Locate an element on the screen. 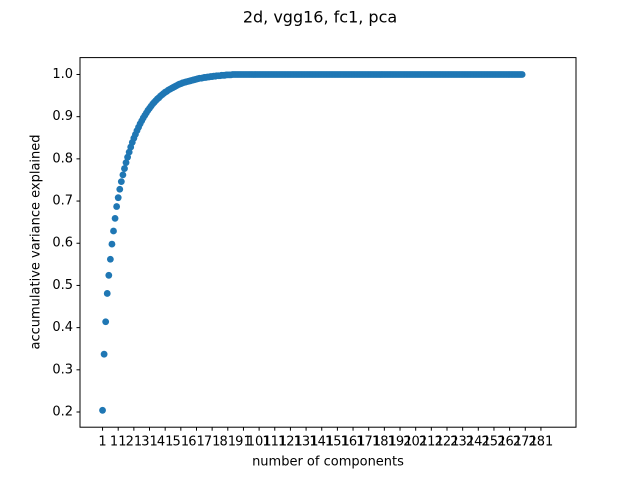 The width and height of the screenshot is (640, 480). x-tick-label: 31 is located at coordinates (149, 442).